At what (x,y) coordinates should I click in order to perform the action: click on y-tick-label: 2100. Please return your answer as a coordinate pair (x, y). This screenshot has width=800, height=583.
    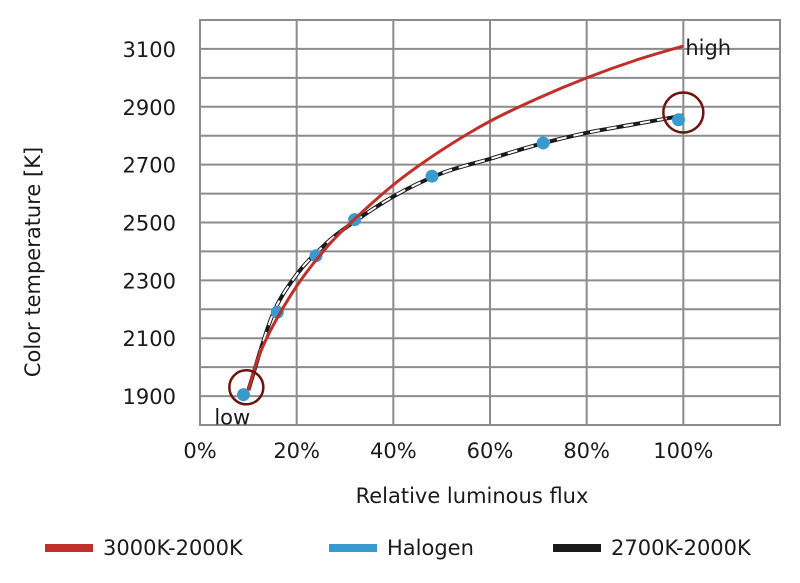
    Looking at the image, I should click on (149, 339).